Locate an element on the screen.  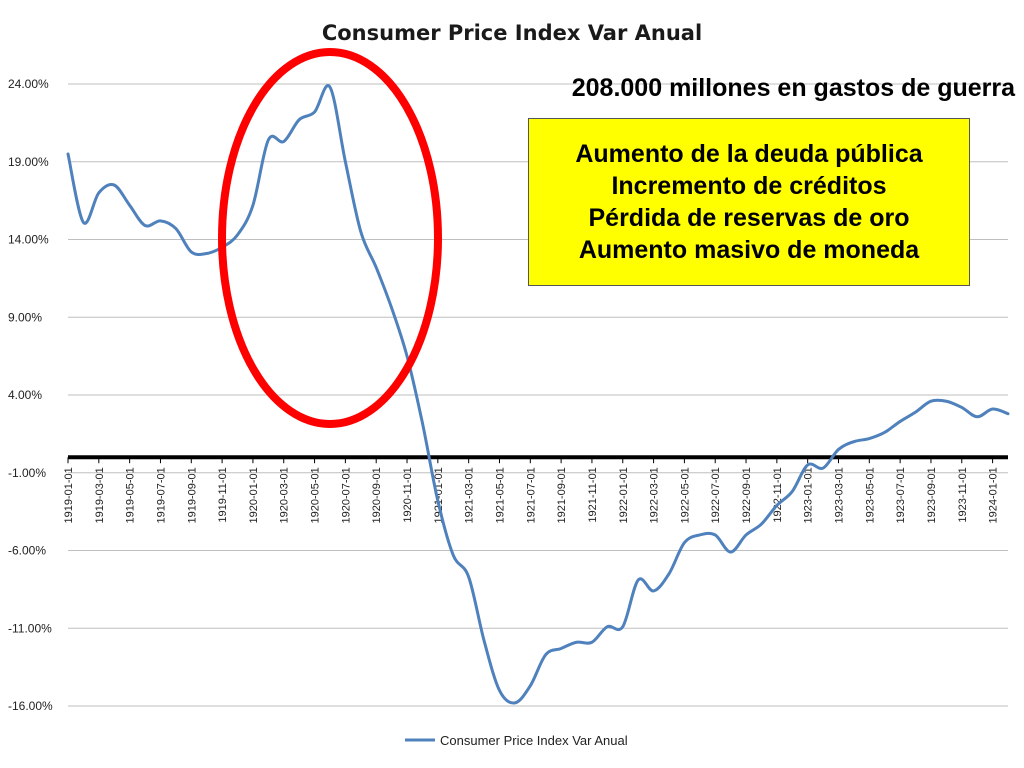
chart-title: Consumer Price Index Var Anual is located at coordinates (512, 33).